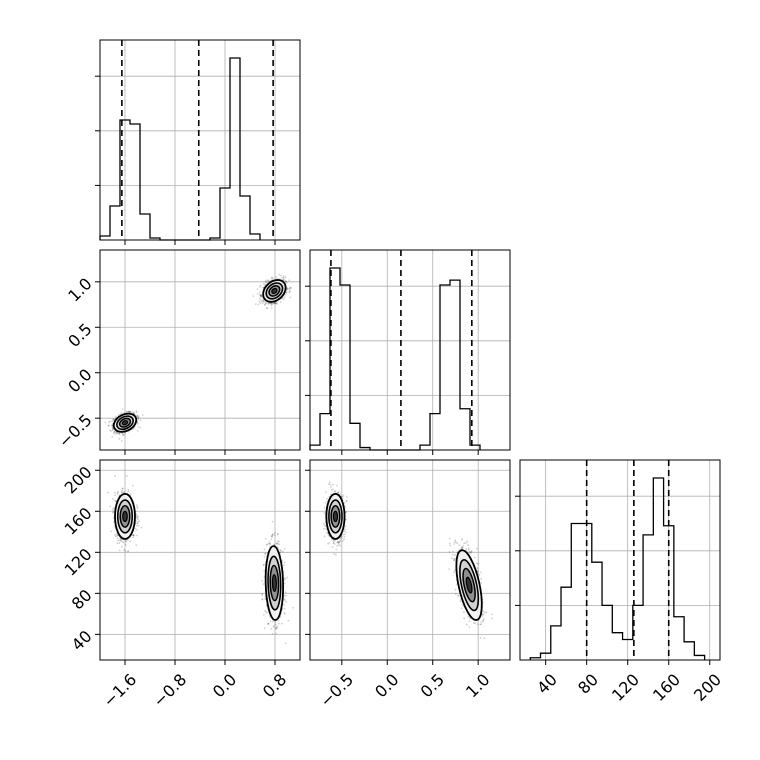  Describe the element at coordinates (79, 289) in the screenshot. I see `y-tick-label: 1.0` at that location.